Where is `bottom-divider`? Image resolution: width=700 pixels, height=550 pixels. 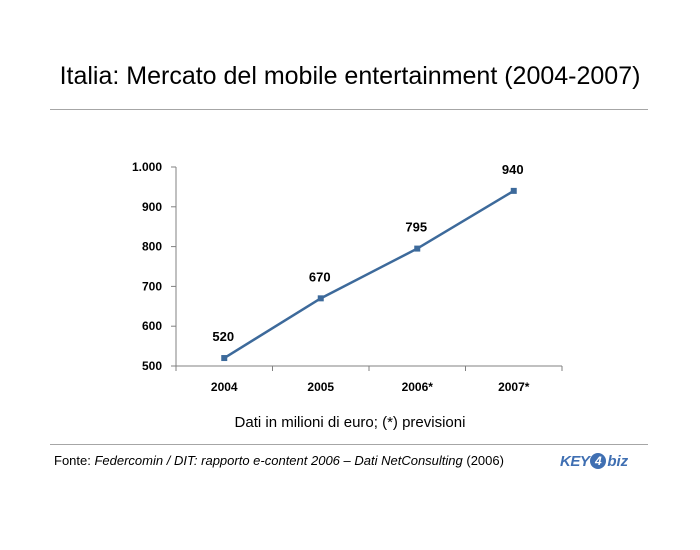 bottom-divider is located at coordinates (349, 444).